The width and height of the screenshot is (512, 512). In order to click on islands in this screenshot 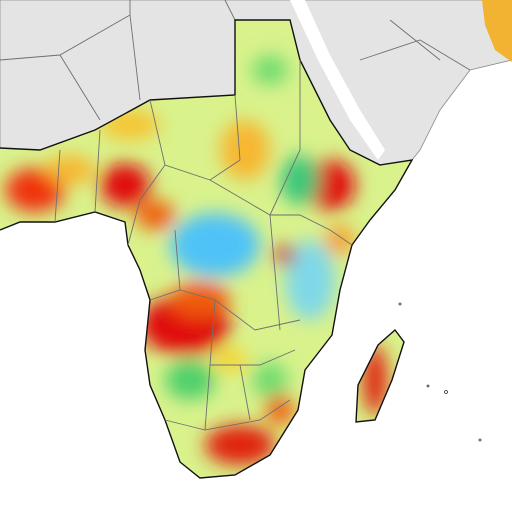, I will do `click(440, 372)`.